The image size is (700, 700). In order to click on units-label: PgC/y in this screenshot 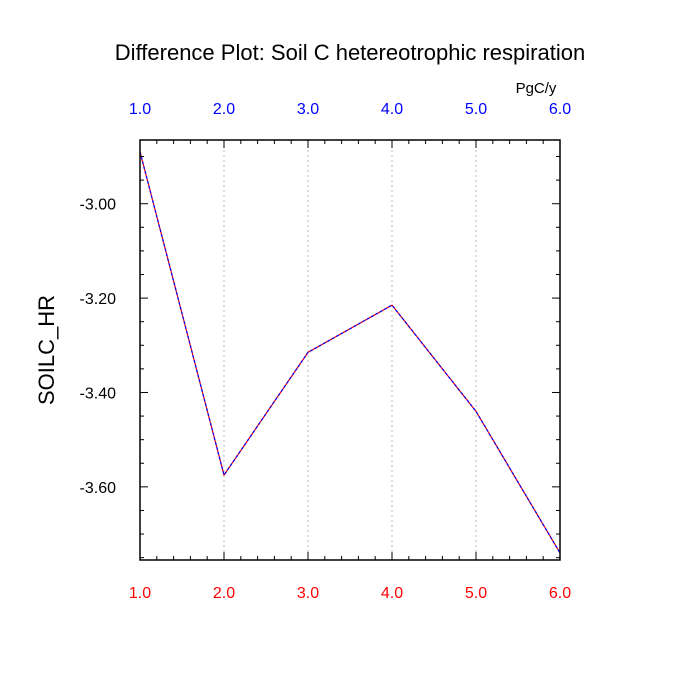, I will do `click(536, 88)`.